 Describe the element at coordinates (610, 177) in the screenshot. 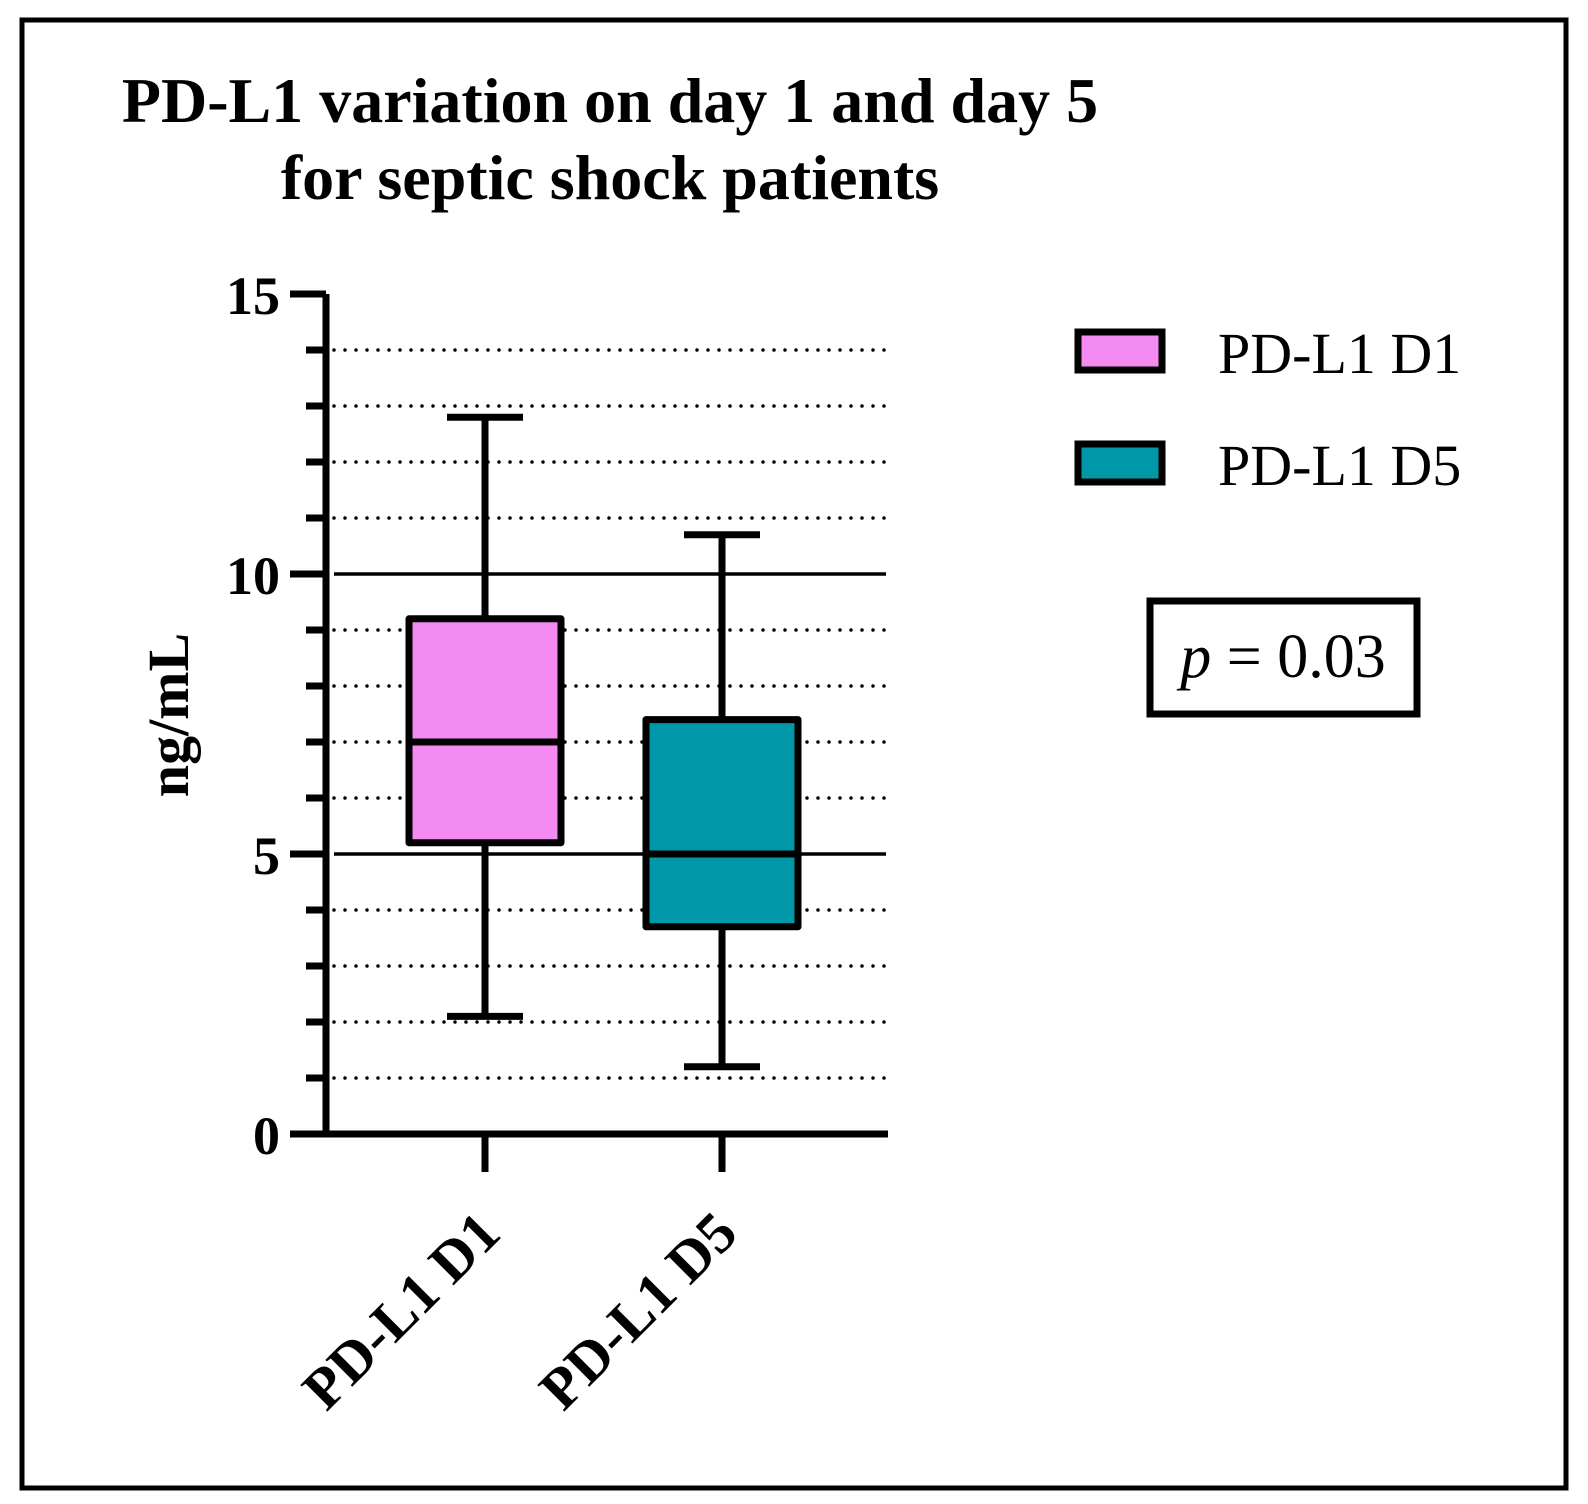

I see `chart-title-line-2: for septic shock patients` at that location.